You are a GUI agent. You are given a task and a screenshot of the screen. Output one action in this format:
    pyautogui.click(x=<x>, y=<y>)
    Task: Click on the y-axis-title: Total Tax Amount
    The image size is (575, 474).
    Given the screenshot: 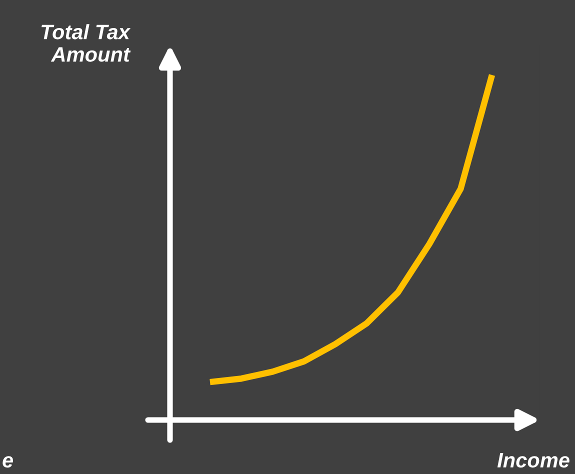 What is the action you would take?
    pyautogui.click(x=86, y=43)
    